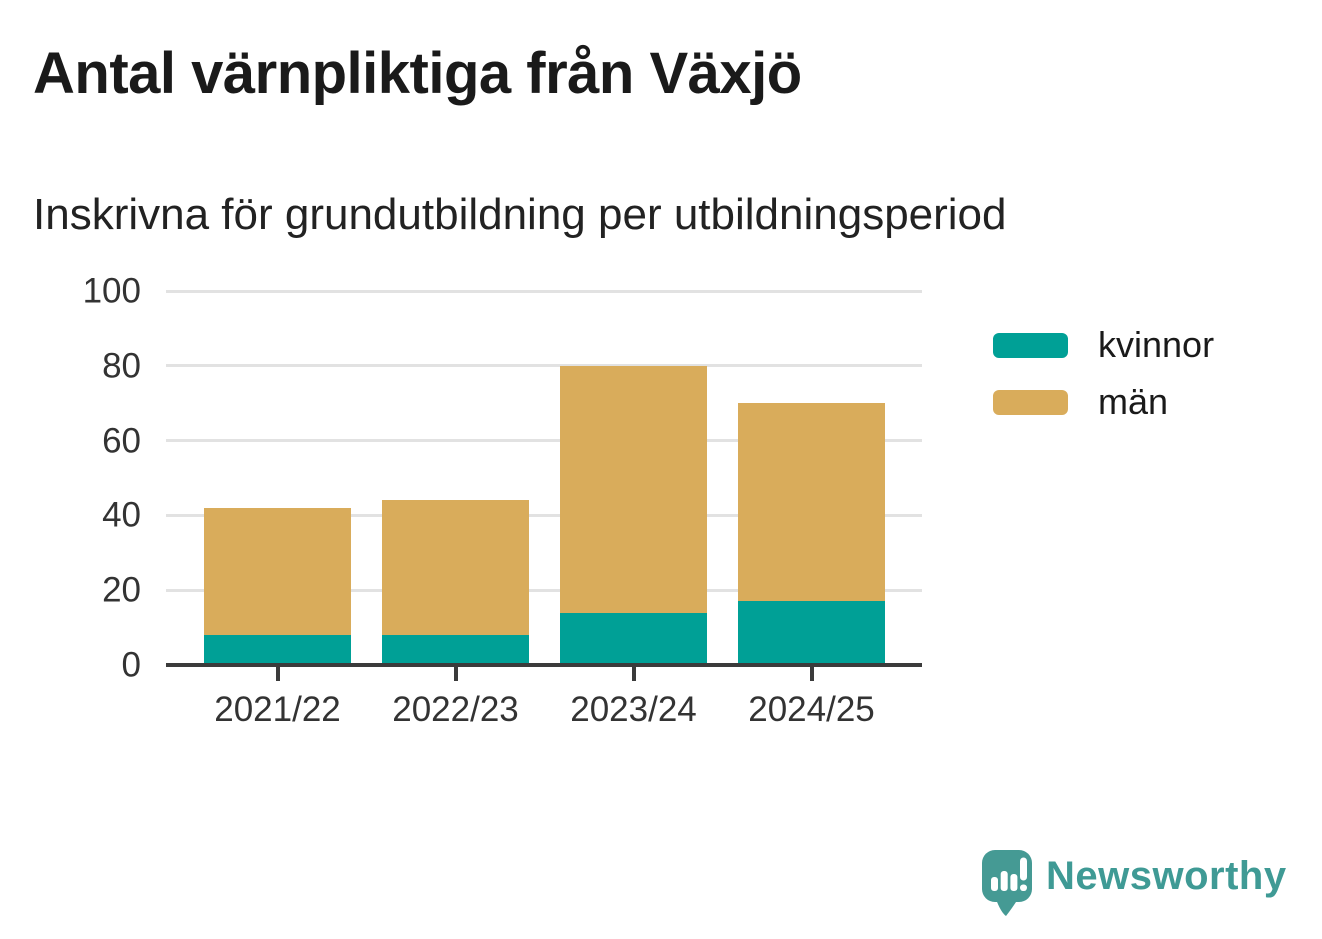  What do you see at coordinates (111, 291) in the screenshot?
I see `y-tick-label-100: 100` at bounding box center [111, 291].